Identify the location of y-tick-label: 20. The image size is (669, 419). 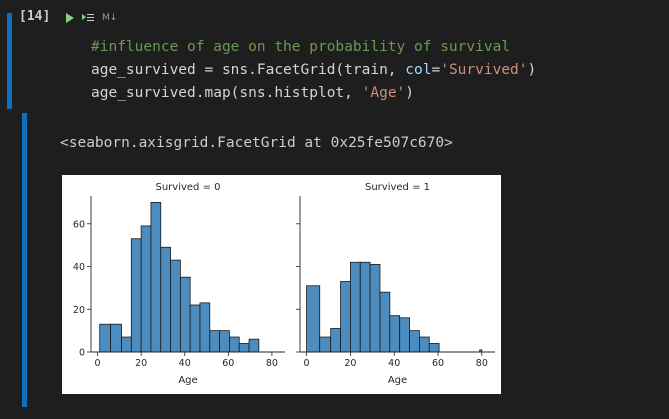
(79, 310).